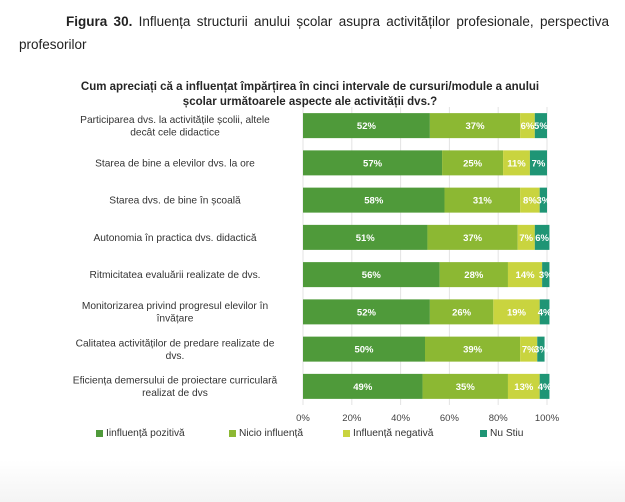 Image resolution: width=625 pixels, height=502 pixels. I want to click on legend-item: Iinfluență pozitivă, so click(140, 433).